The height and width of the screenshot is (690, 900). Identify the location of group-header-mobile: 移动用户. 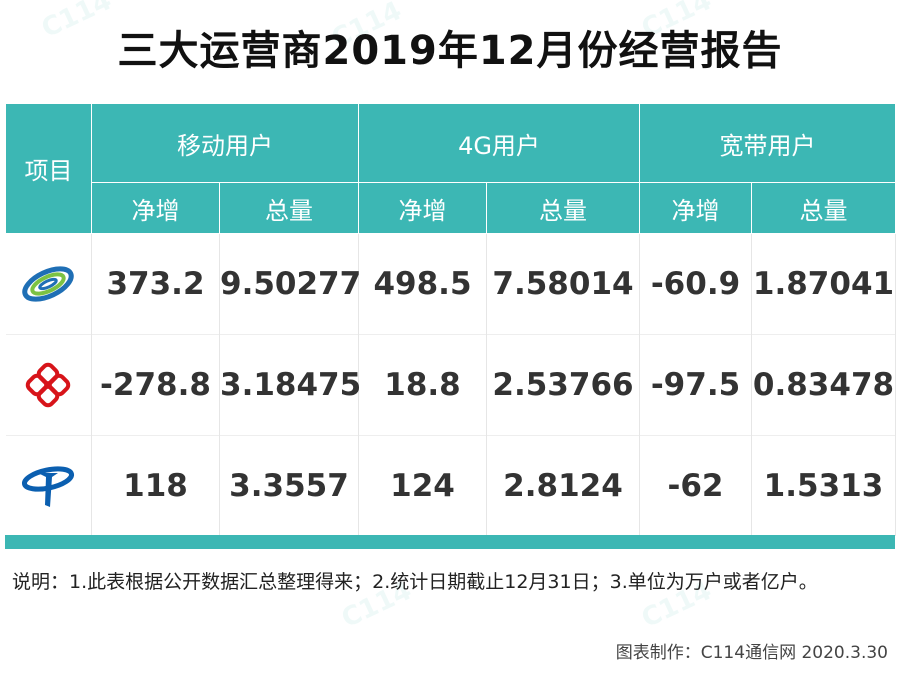
(225, 143).